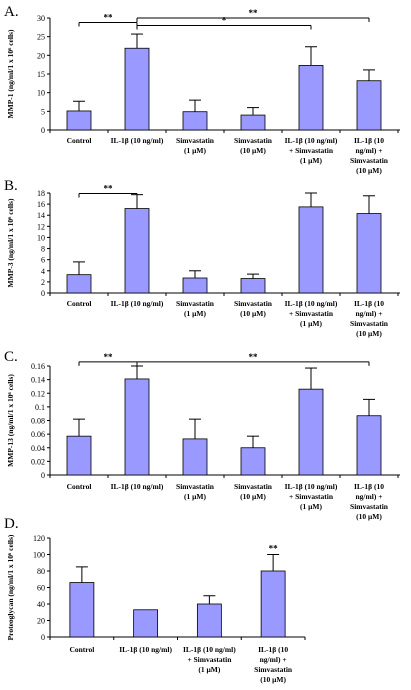  Describe the element at coordinates (43, 260) in the screenshot. I see `y-tick-label: 6` at that location.